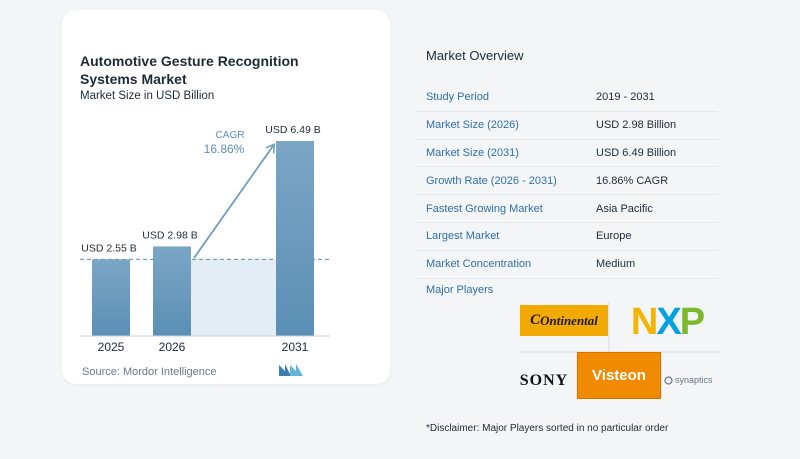  I want to click on row-key: Market Size (2031), so click(472, 152).